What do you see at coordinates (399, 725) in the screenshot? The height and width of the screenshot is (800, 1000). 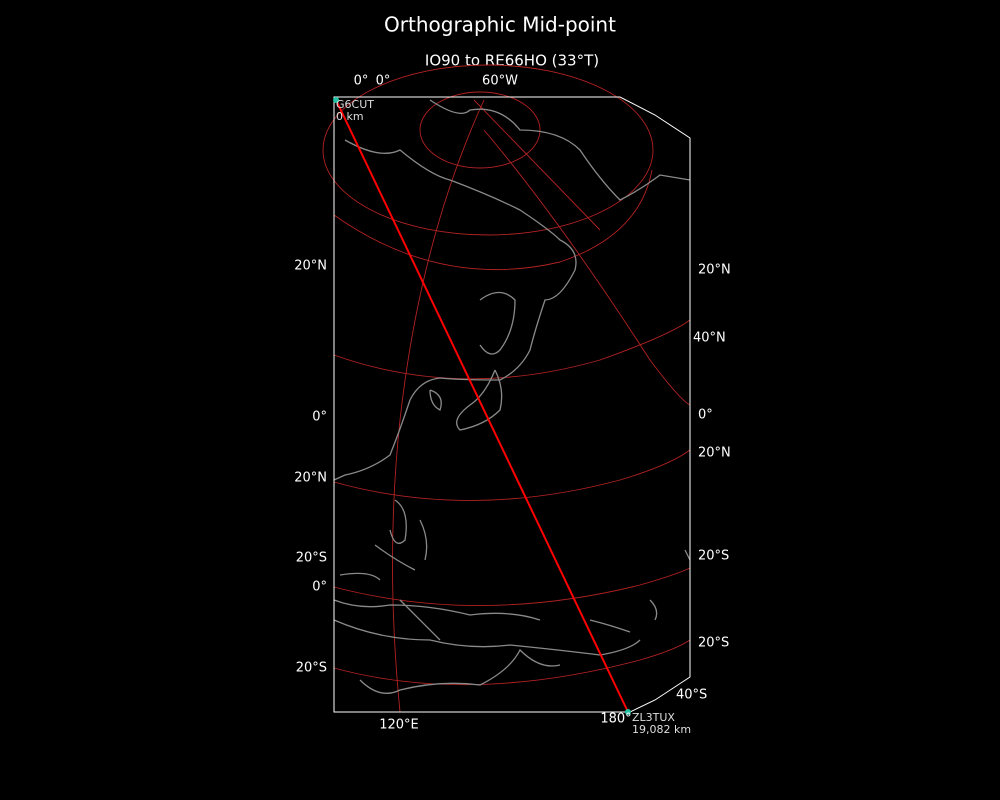 I see `grid-label: 120°E` at bounding box center [399, 725].